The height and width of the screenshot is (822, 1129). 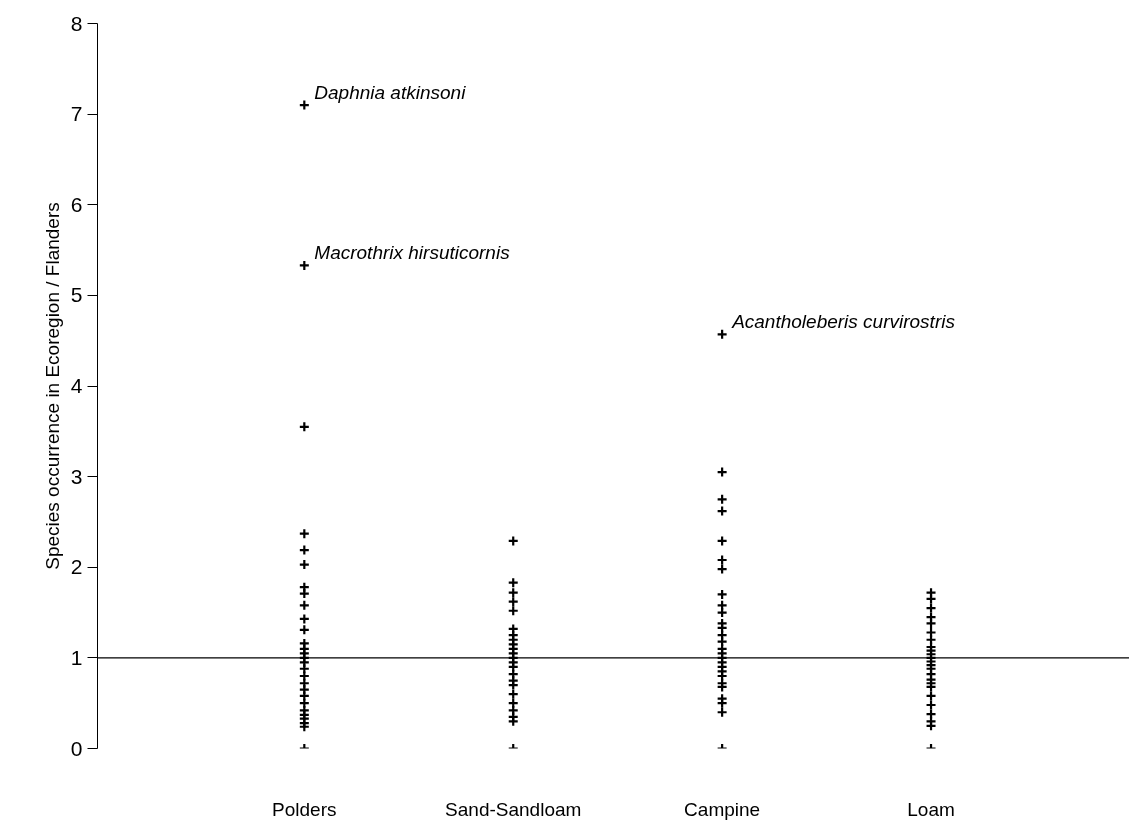 I want to click on y-tick-label: 6, so click(x=76, y=204).